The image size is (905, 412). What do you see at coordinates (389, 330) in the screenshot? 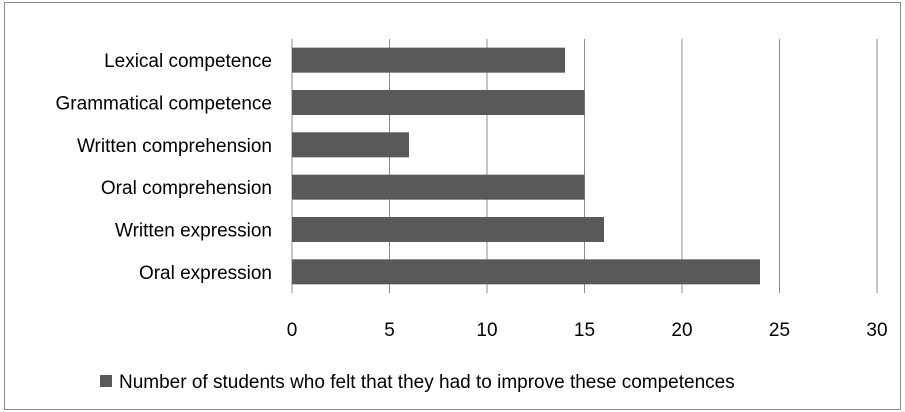
I see `x-tick-label: 5` at bounding box center [389, 330].